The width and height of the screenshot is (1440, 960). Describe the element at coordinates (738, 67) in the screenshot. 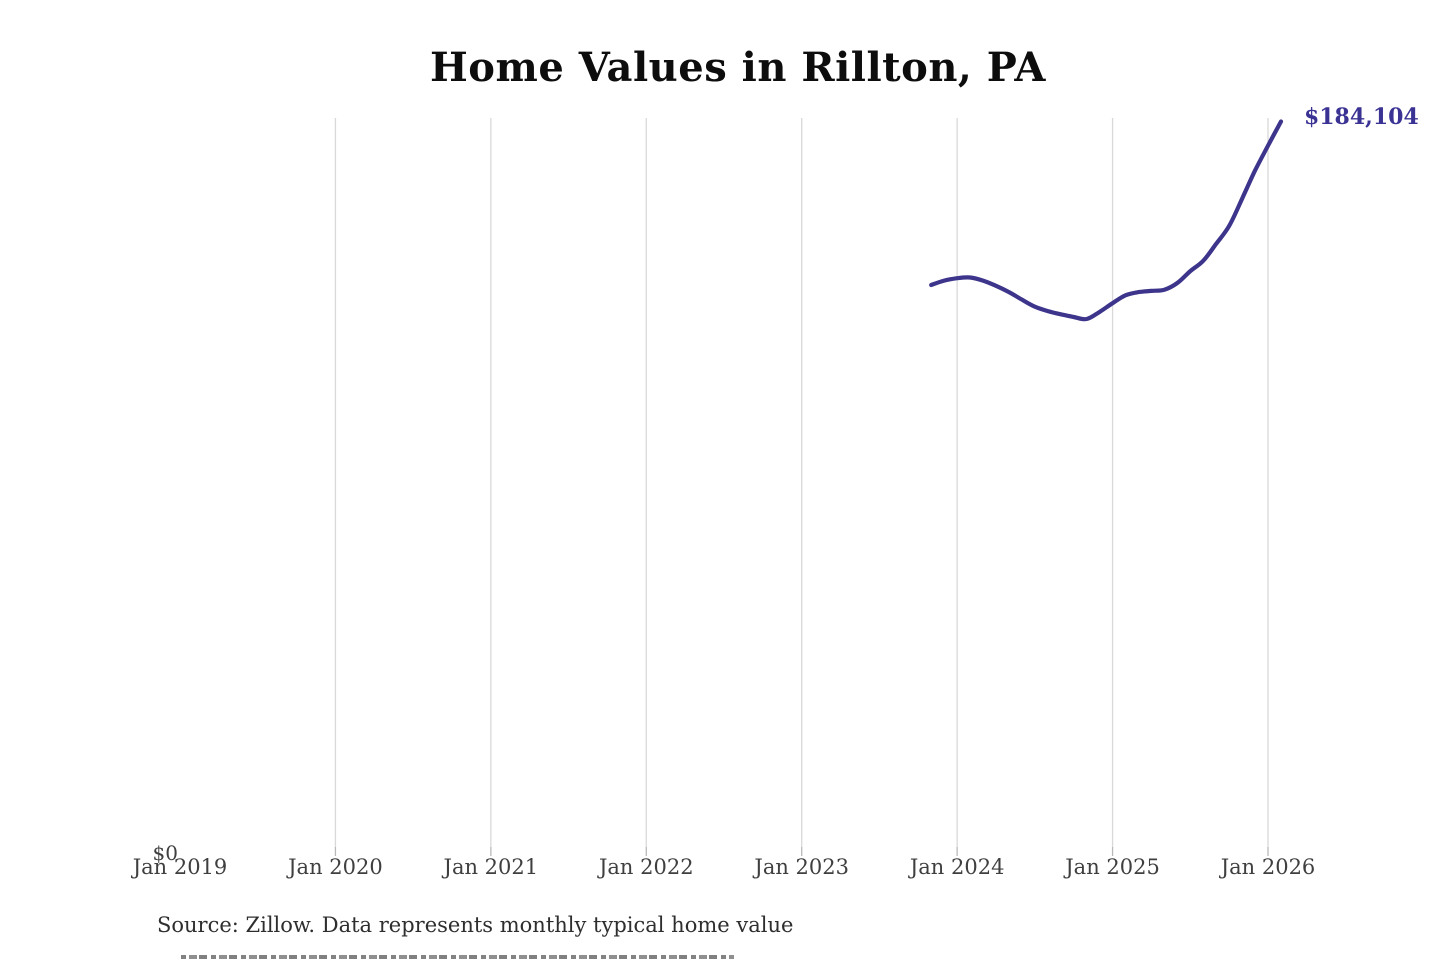

I see `chart-title: Home Values in Rillton, PA` at that location.